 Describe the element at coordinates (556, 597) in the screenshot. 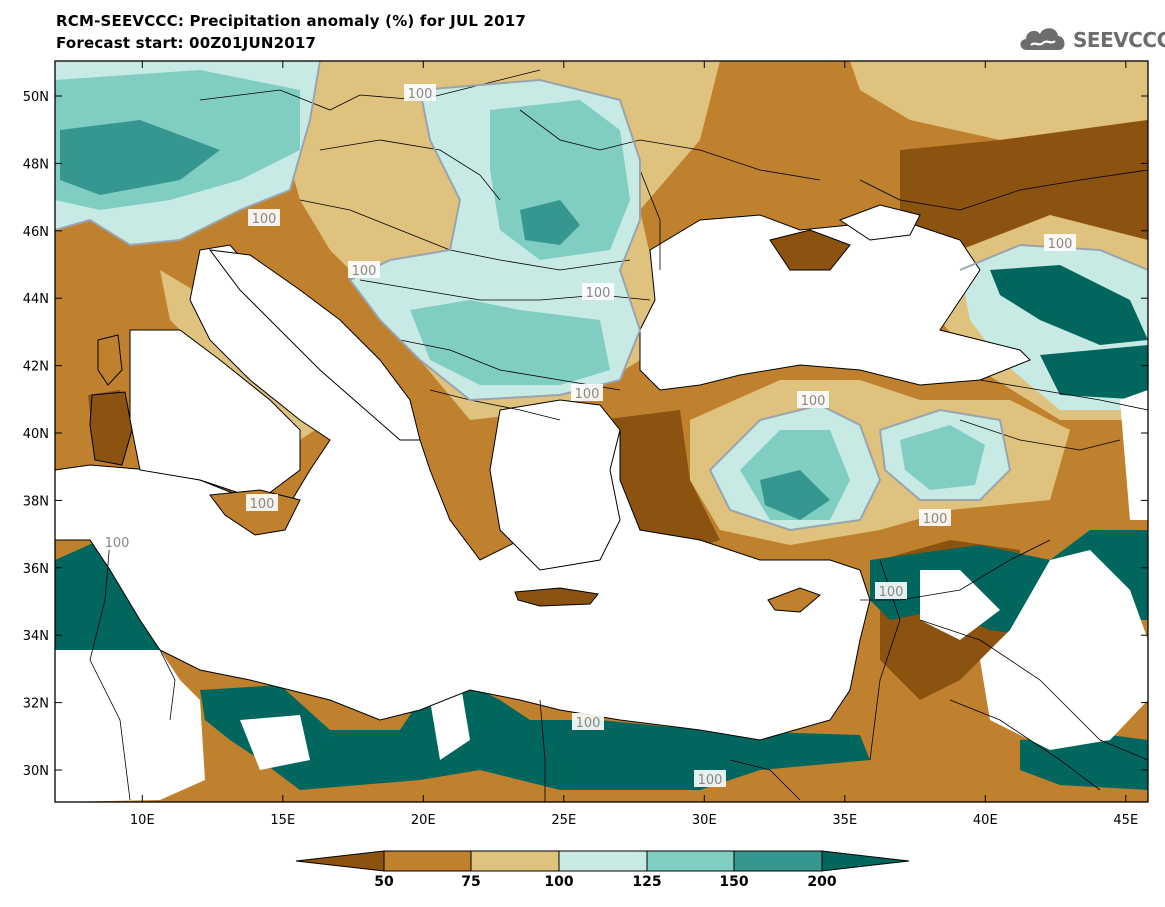

I see `island-crete` at that location.